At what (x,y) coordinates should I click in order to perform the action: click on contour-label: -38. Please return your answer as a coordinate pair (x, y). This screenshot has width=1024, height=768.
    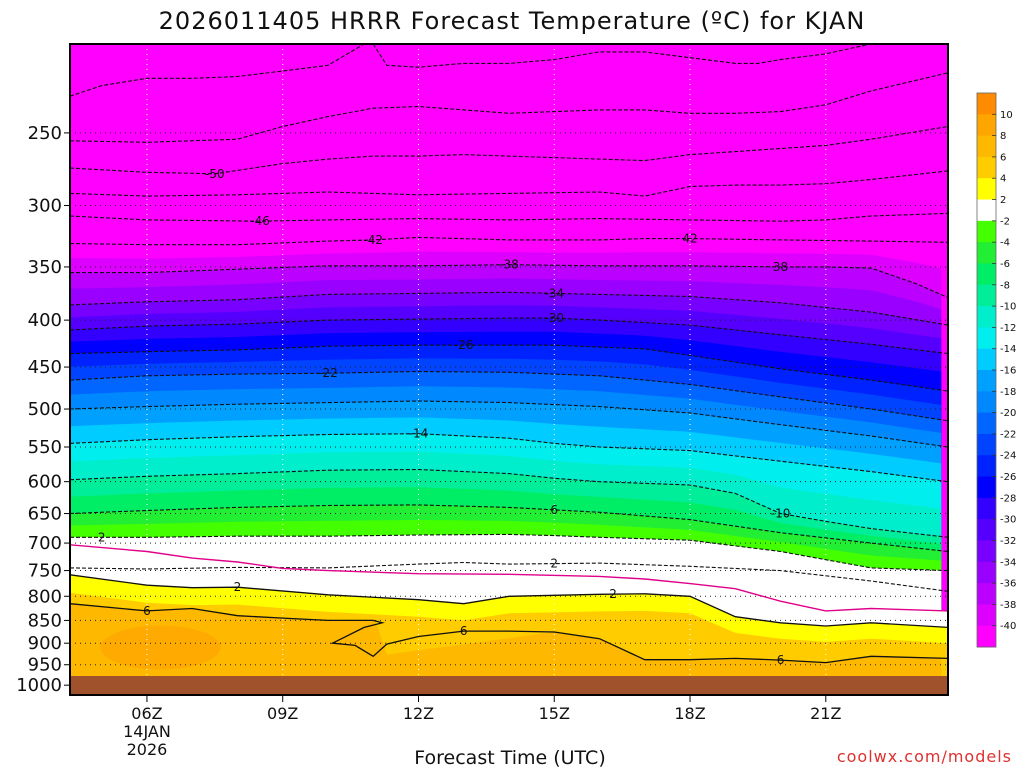
    Looking at the image, I should click on (509, 265).